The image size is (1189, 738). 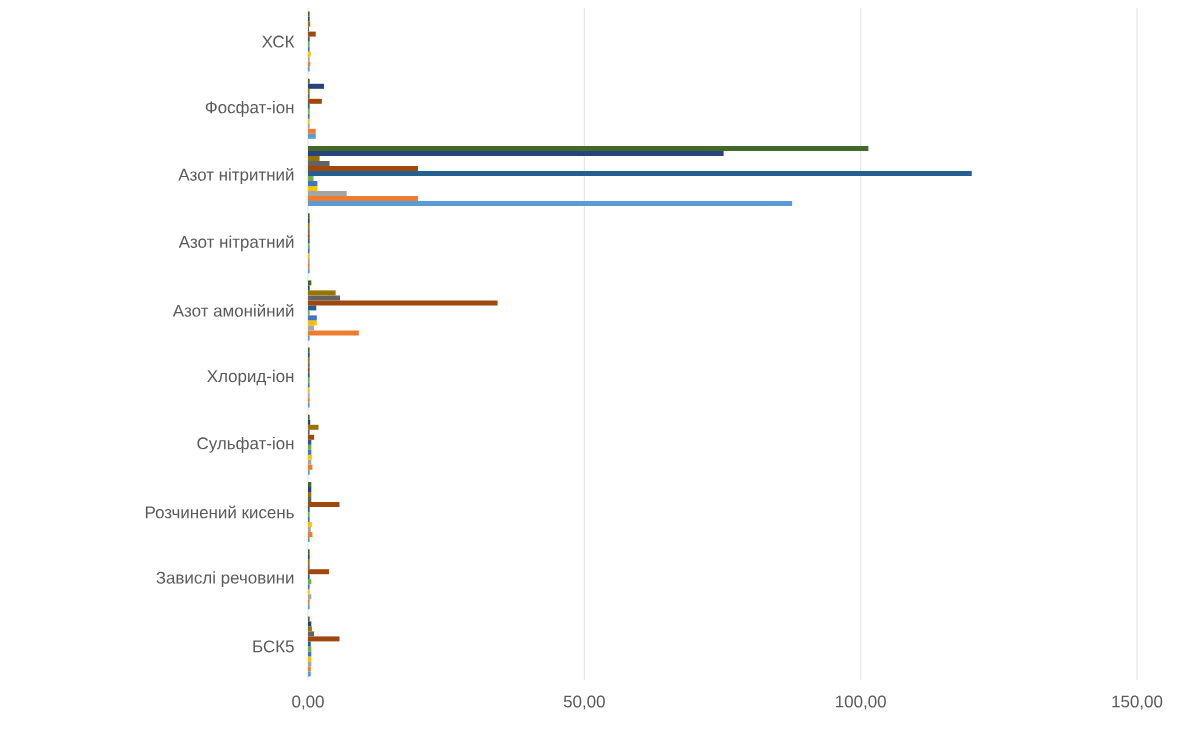 I want to click on x-tick-label: 150,00, so click(x=1137, y=702).